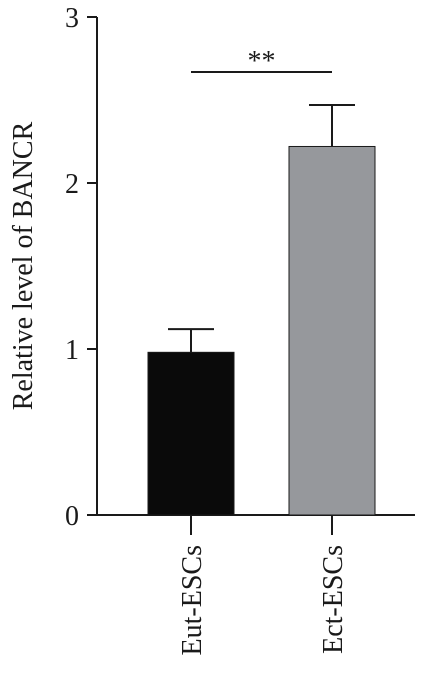 Image resolution: width=430 pixels, height=677 pixels. What do you see at coordinates (23, 265) in the screenshot?
I see `y-axis-label: Relative level of BANCR` at bounding box center [23, 265].